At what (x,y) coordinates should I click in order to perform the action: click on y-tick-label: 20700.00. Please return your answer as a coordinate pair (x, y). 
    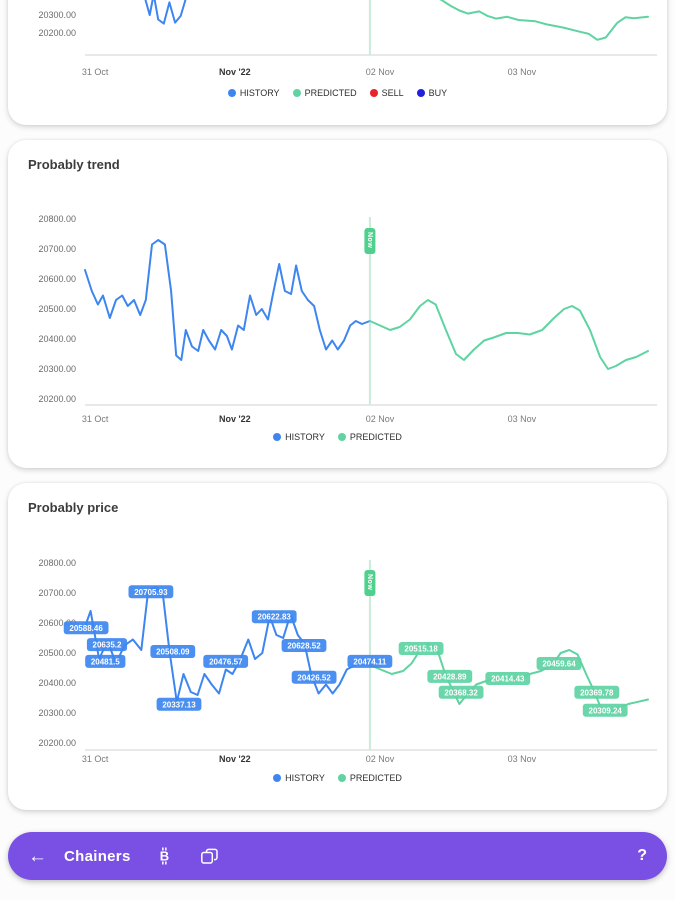
    Looking at the image, I should click on (57, 249).